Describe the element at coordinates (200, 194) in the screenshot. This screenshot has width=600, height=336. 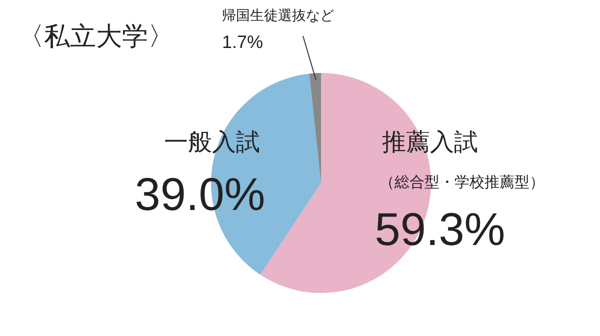
I see `data-label: 39.0%` at that location.